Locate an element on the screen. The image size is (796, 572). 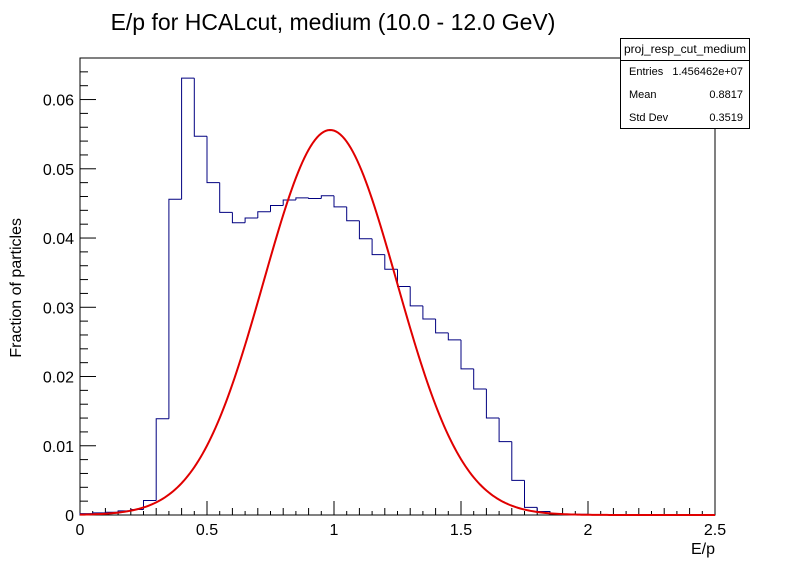
y-tick-label: 0.06 is located at coordinates (58, 101).